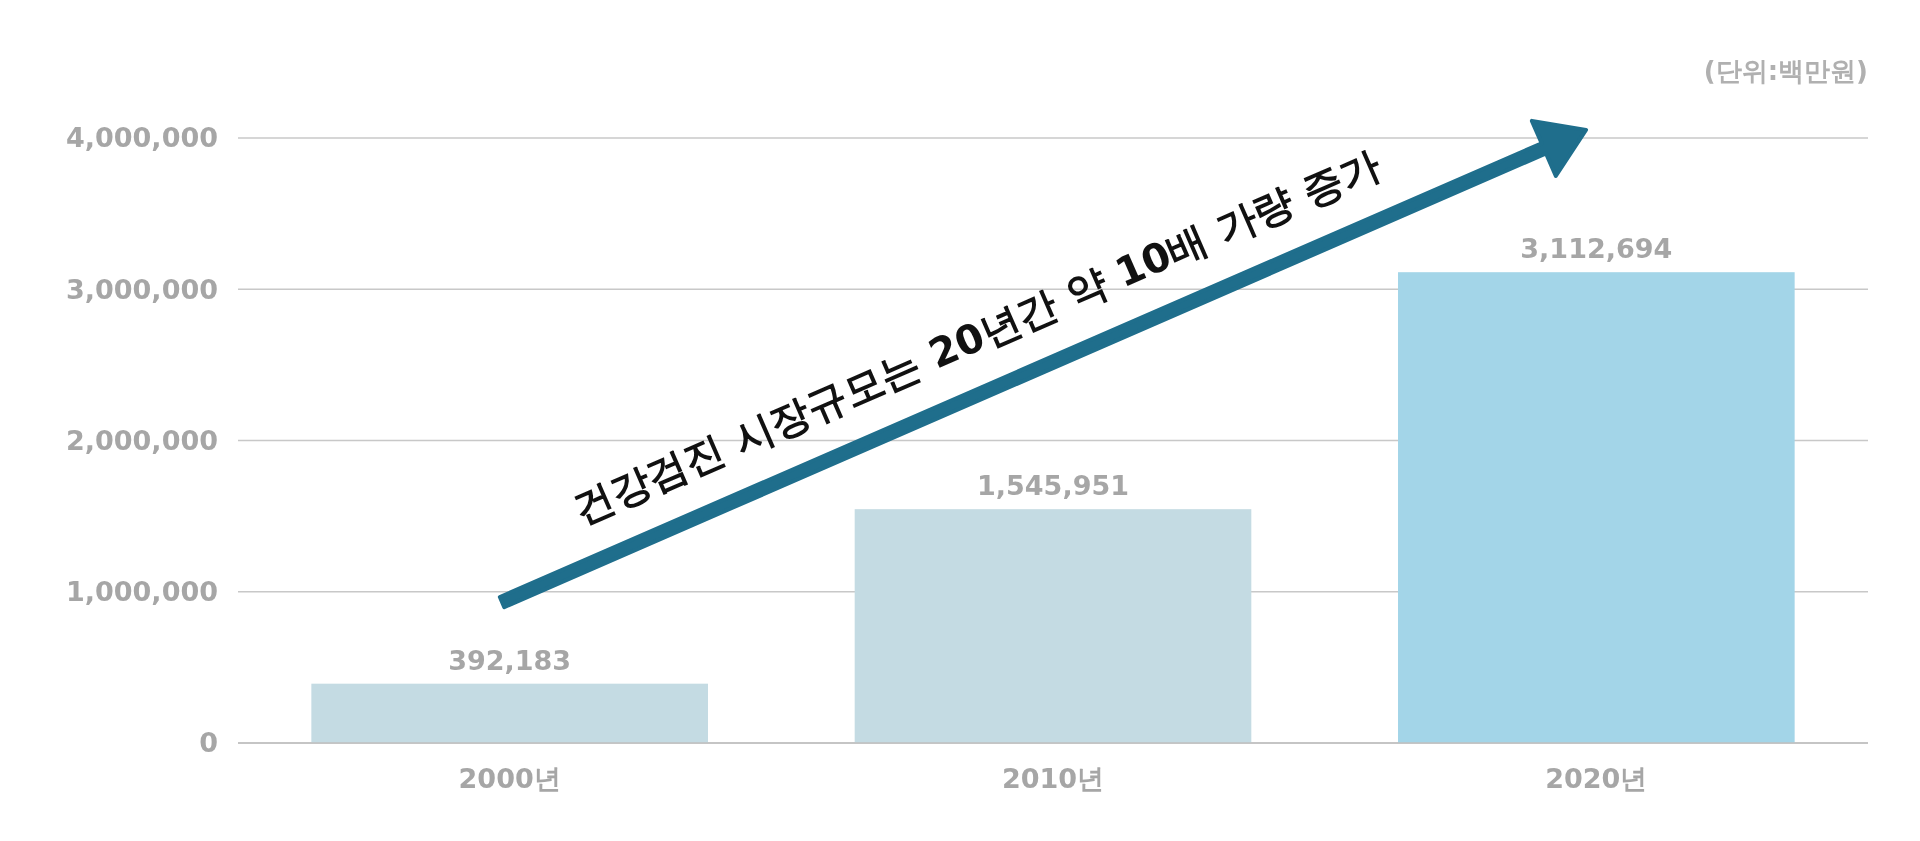 The width and height of the screenshot is (1920, 841). Describe the element at coordinates (141, 138) in the screenshot. I see `y-tick-label: 4,000,000` at that location.